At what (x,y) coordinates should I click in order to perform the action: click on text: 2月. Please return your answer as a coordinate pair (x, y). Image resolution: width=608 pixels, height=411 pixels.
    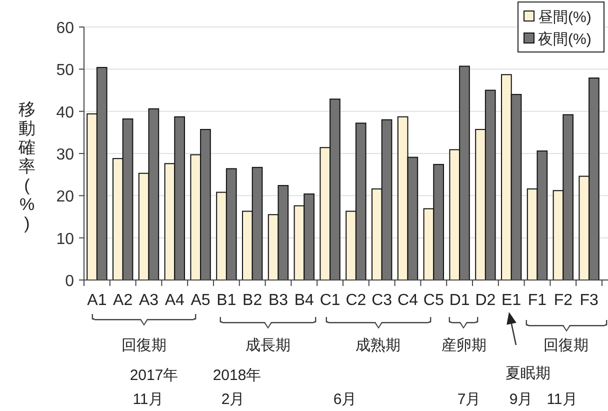
    Looking at the image, I should click on (233, 399).